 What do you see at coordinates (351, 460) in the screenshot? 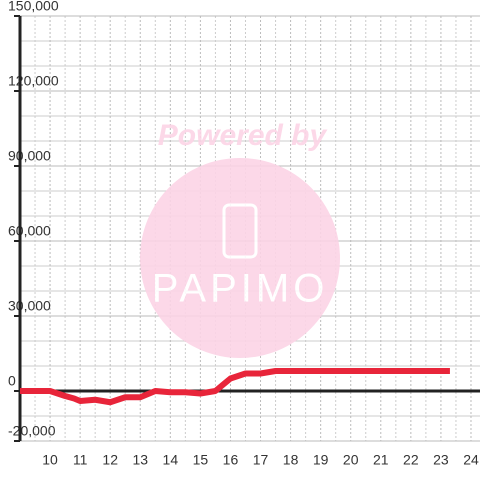
I see `x-tick-label: 20` at bounding box center [351, 460].